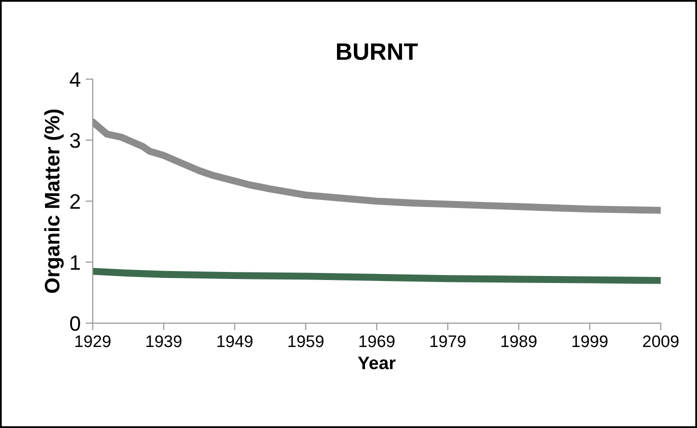 The width and height of the screenshot is (697, 428). I want to click on x-tick-label: 1979, so click(448, 341).